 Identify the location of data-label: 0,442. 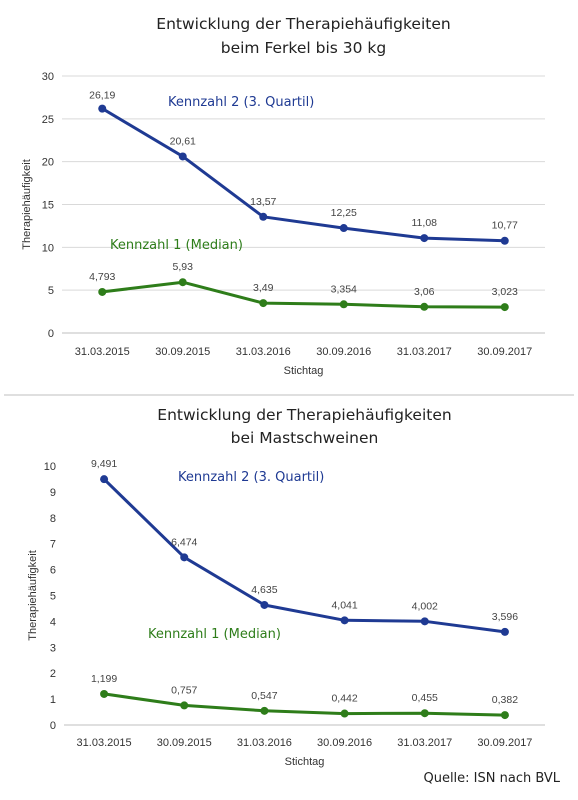
(344, 699).